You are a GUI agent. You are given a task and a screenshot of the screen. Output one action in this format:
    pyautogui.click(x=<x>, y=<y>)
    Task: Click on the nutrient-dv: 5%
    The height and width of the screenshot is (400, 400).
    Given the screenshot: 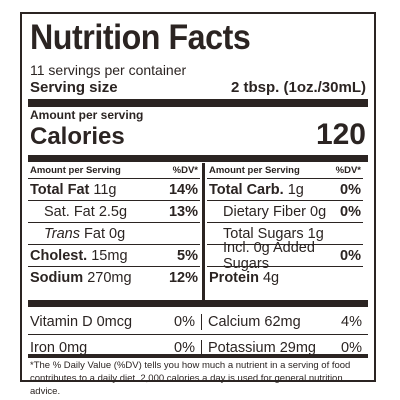 What is the action you would take?
    pyautogui.click(x=187, y=255)
    